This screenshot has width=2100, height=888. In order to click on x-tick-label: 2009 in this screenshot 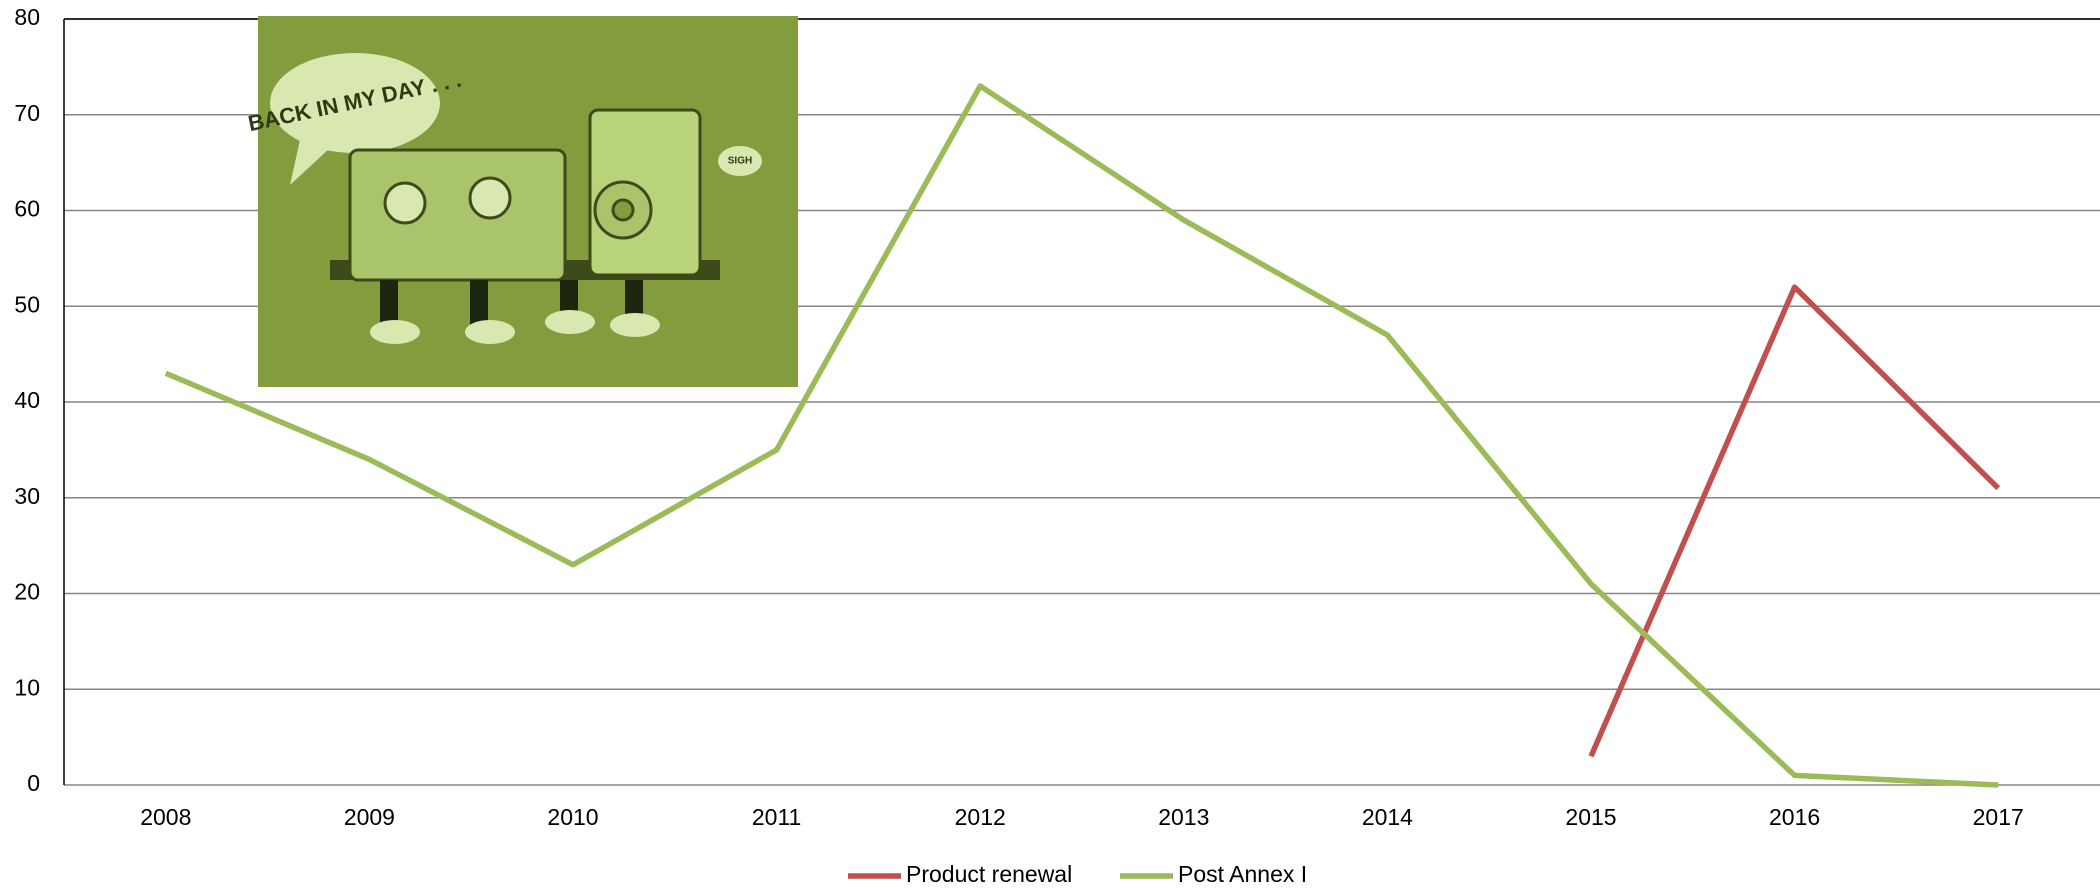, I will do `click(369, 817)`.